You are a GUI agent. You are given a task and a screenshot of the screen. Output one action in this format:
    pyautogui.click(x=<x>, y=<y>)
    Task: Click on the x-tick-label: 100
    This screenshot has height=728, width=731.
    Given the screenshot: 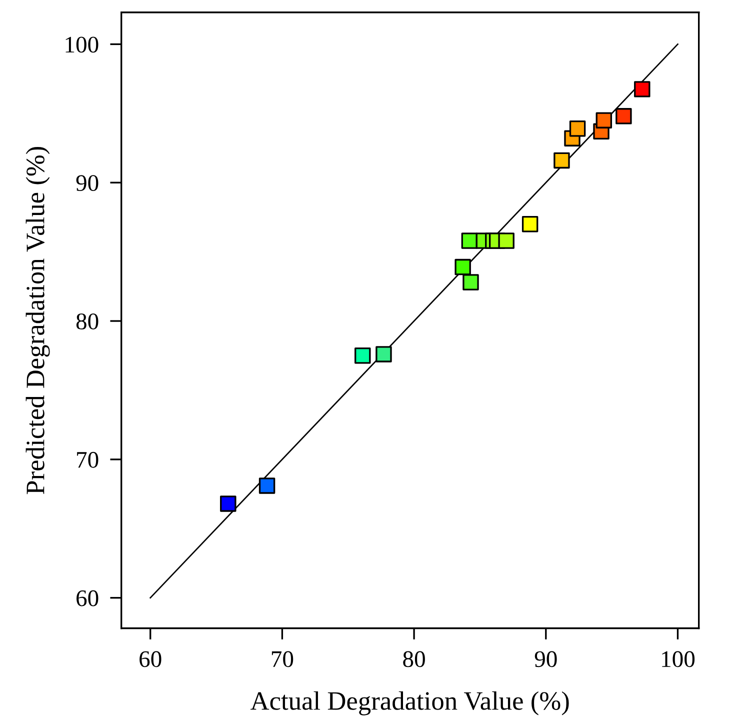 What is the action you would take?
    pyautogui.click(x=678, y=659)
    